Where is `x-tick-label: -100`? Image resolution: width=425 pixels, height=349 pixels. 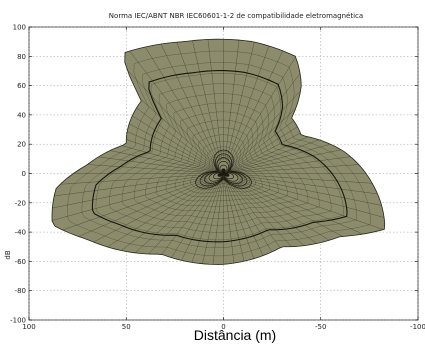 x-tick-label: -100 is located at coordinates (417, 327).